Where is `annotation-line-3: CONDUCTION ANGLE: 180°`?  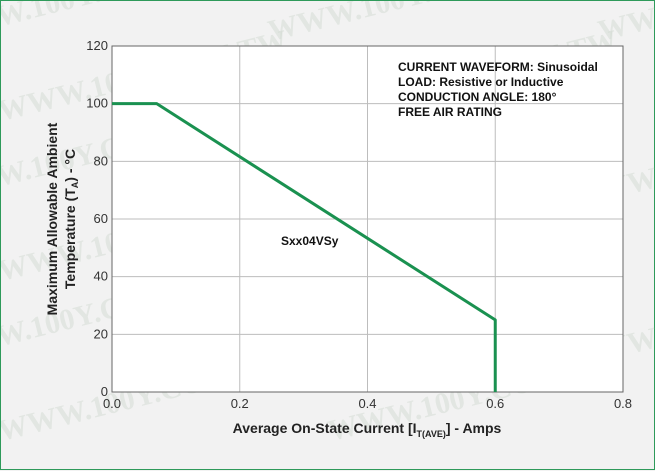
annotation-line-3: CONDUCTION ANGLE: 180° is located at coordinates (477, 97).